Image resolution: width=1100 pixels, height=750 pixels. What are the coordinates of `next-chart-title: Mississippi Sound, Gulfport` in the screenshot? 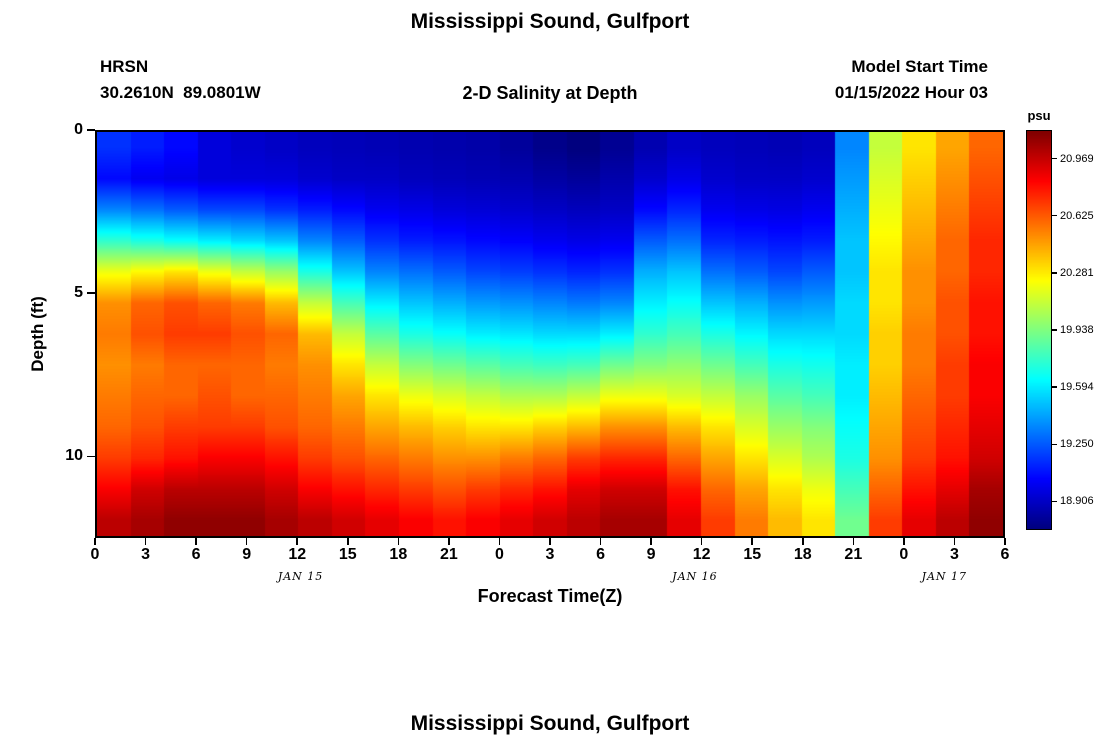 It's located at (550, 723).